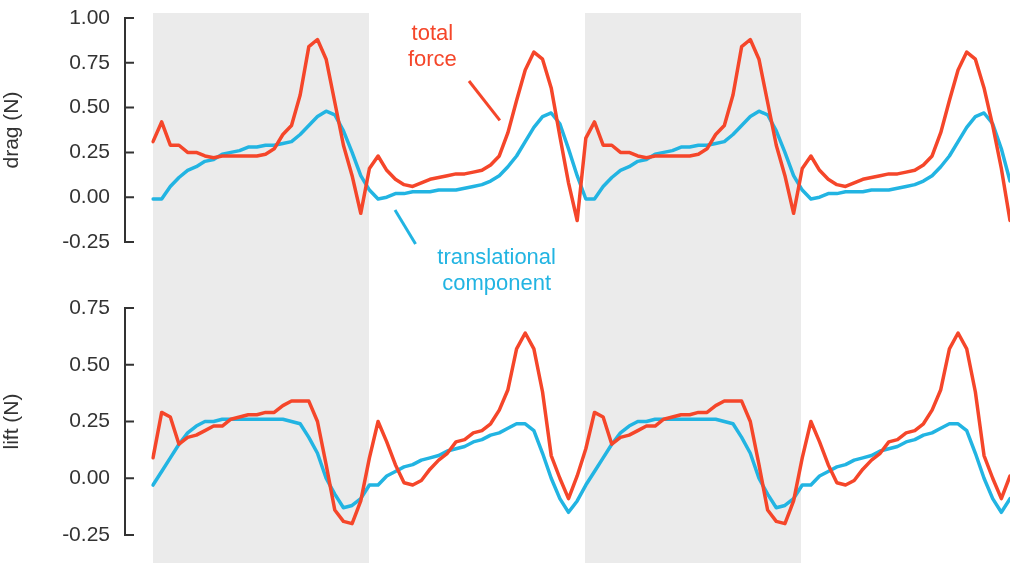 This screenshot has height=563, width=1010. What do you see at coordinates (496, 270) in the screenshot?
I see `text: translational component` at bounding box center [496, 270].